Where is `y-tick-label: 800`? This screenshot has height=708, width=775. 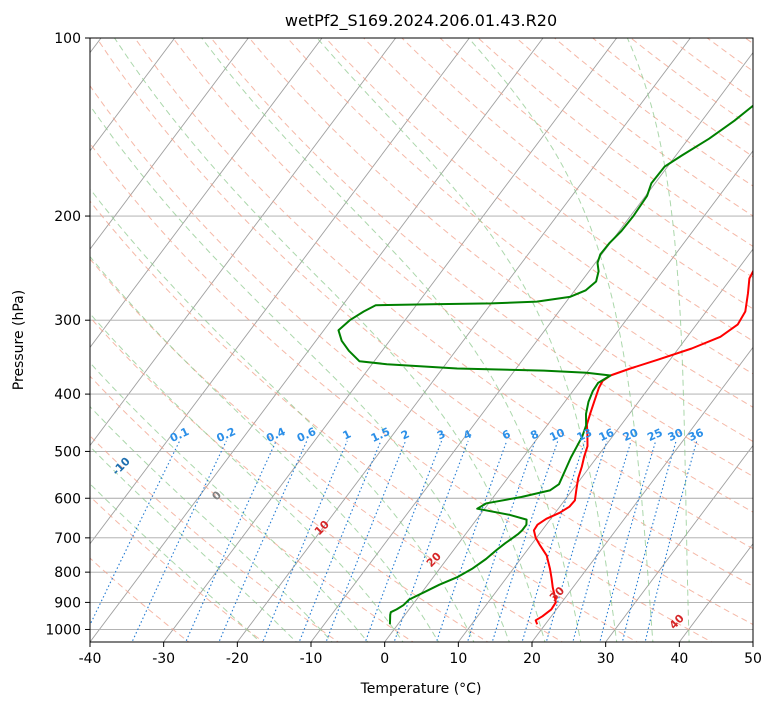 y-tick-label: 800 is located at coordinates (67, 573).